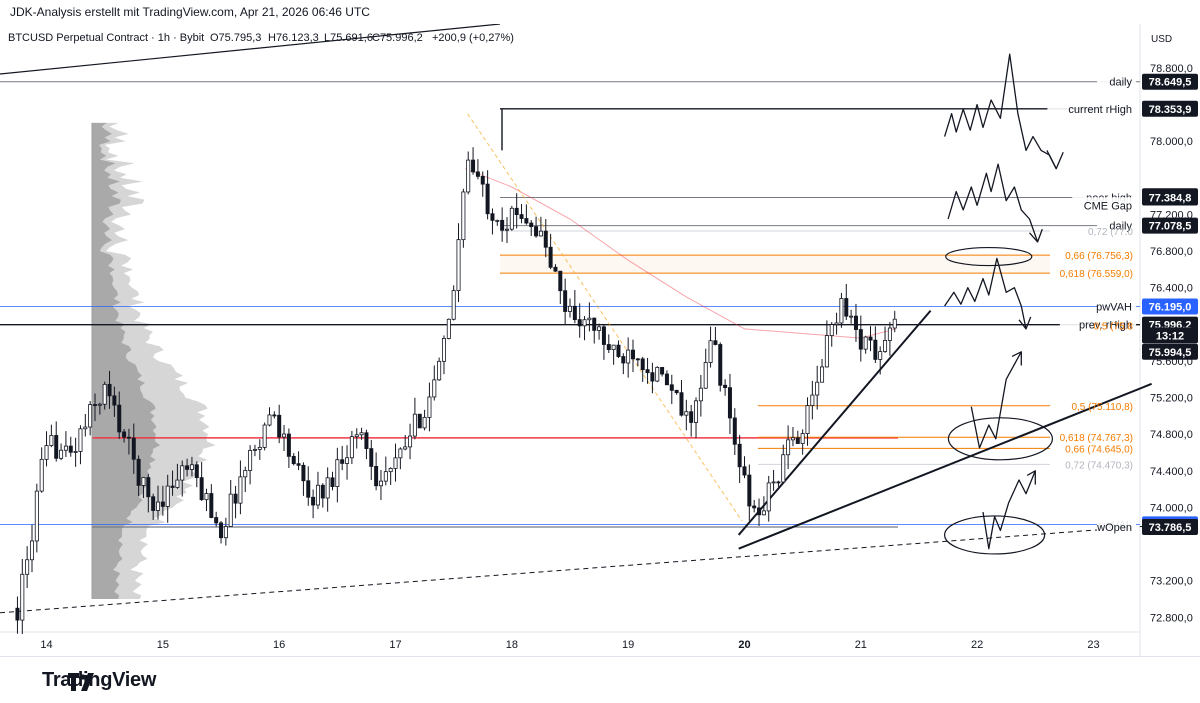 The width and height of the screenshot is (1200, 703). What do you see at coordinates (1096, 438) in the screenshot?
I see `fib-label: 0,618 (74.767,3)` at bounding box center [1096, 438].